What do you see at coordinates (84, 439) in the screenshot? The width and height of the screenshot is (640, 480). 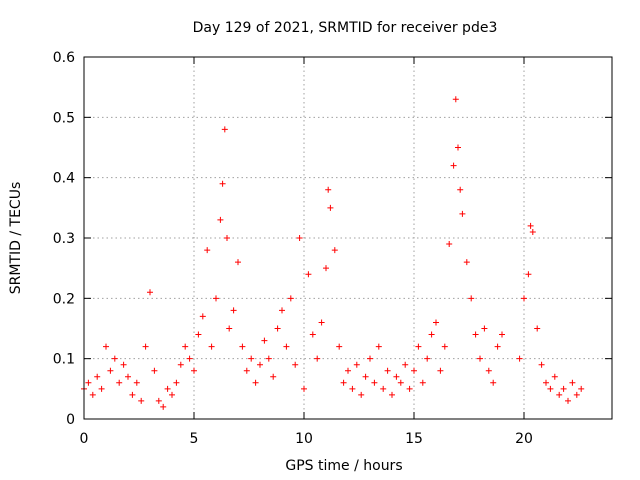 I see `x-tick-label: 0` at bounding box center [84, 439].